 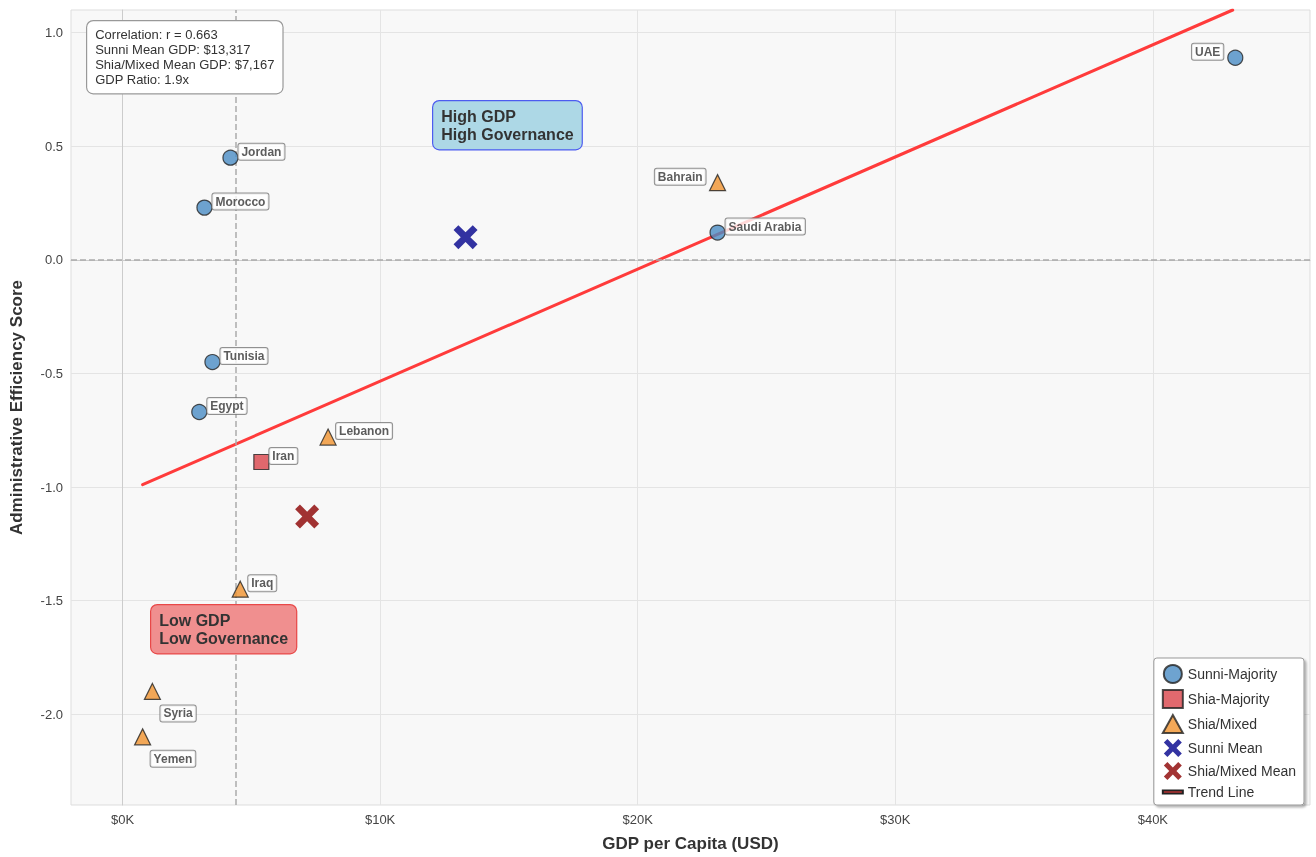 What do you see at coordinates (51, 373) in the screenshot?
I see `y-tick-label: -0.5` at bounding box center [51, 373].